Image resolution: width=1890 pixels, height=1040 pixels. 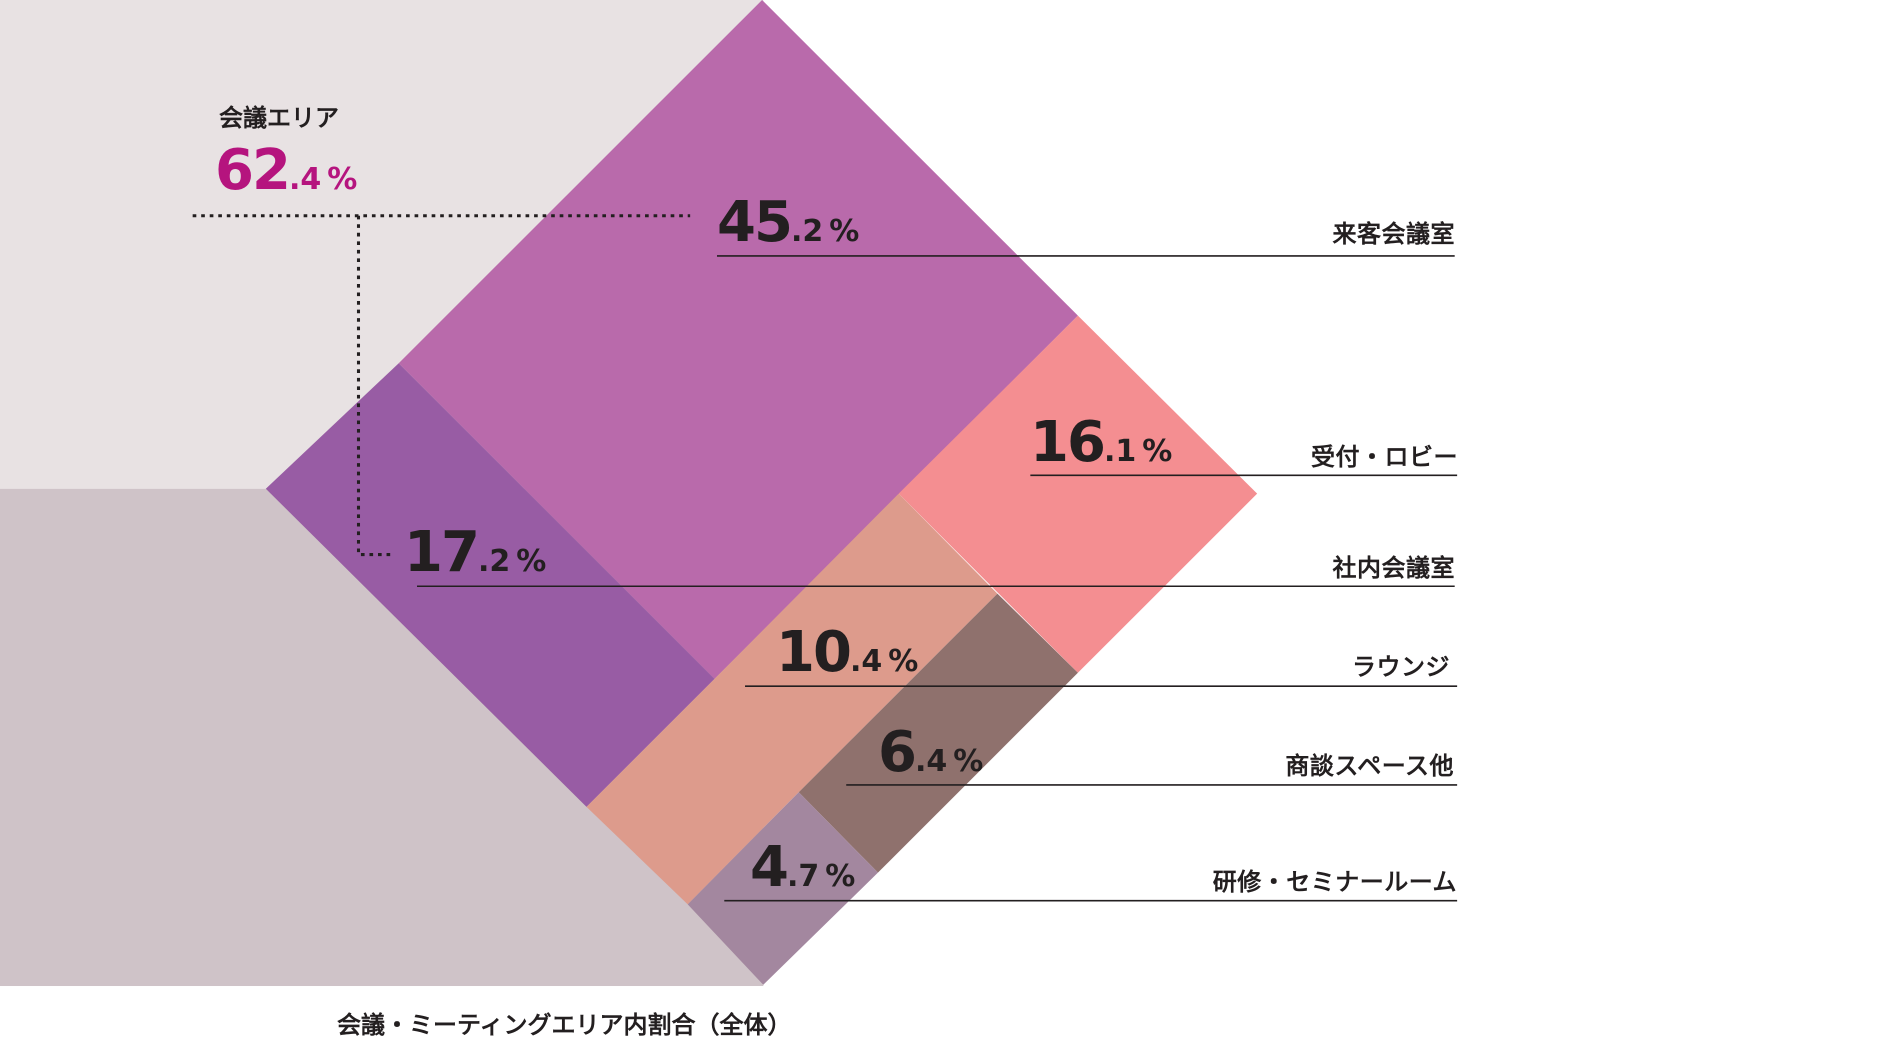 What do you see at coordinates (342, 179) in the screenshot?
I see `group-value-unit: %` at bounding box center [342, 179].